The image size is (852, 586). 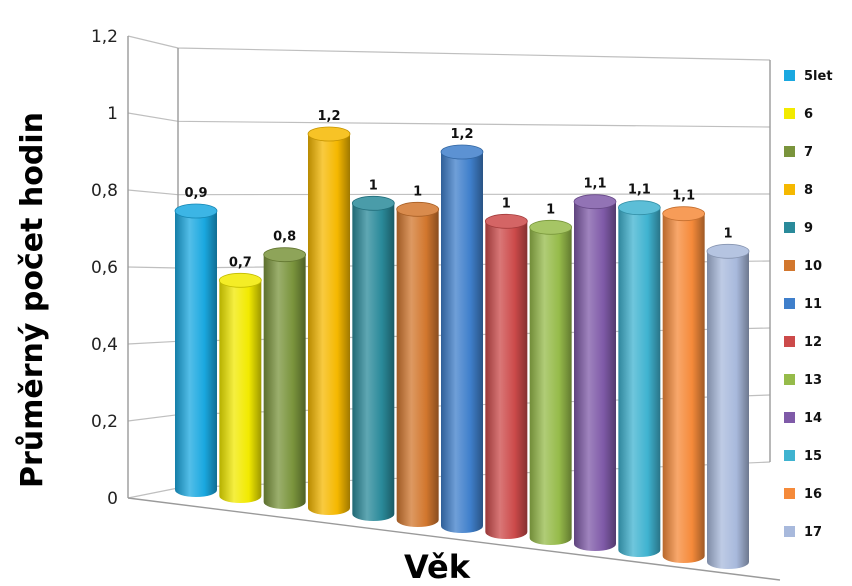 What do you see at coordinates (104, 191) in the screenshot?
I see `y-tick-label: 0,8` at bounding box center [104, 191].